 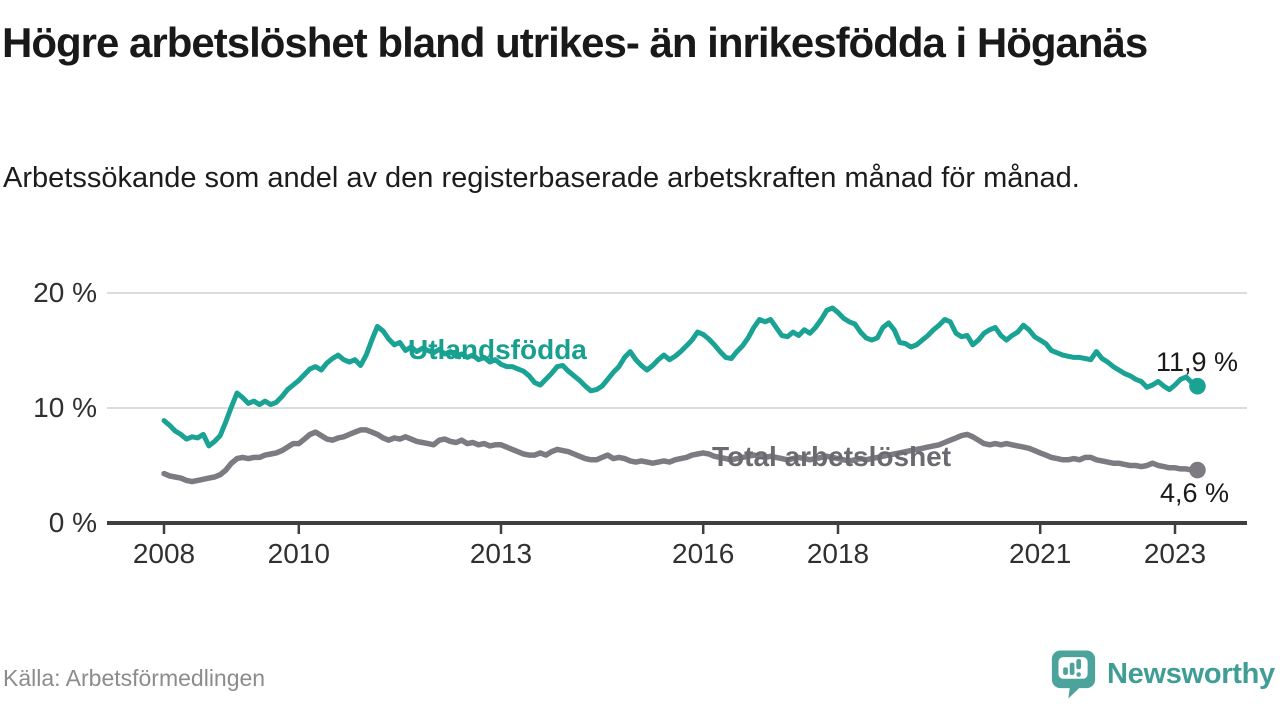 I want to click on y-tick-label: 0 %, so click(x=72, y=522).